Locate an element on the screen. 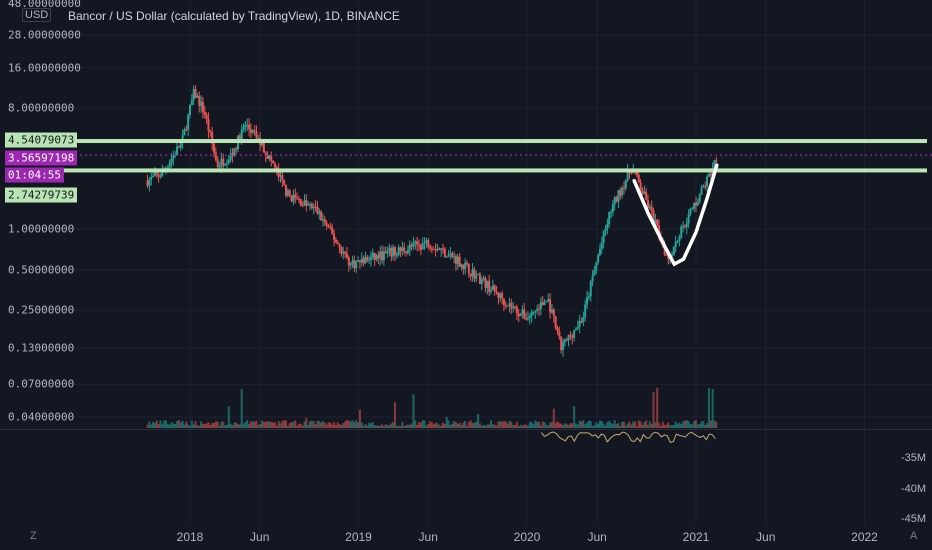  currency-button: USD is located at coordinates (37, 15).